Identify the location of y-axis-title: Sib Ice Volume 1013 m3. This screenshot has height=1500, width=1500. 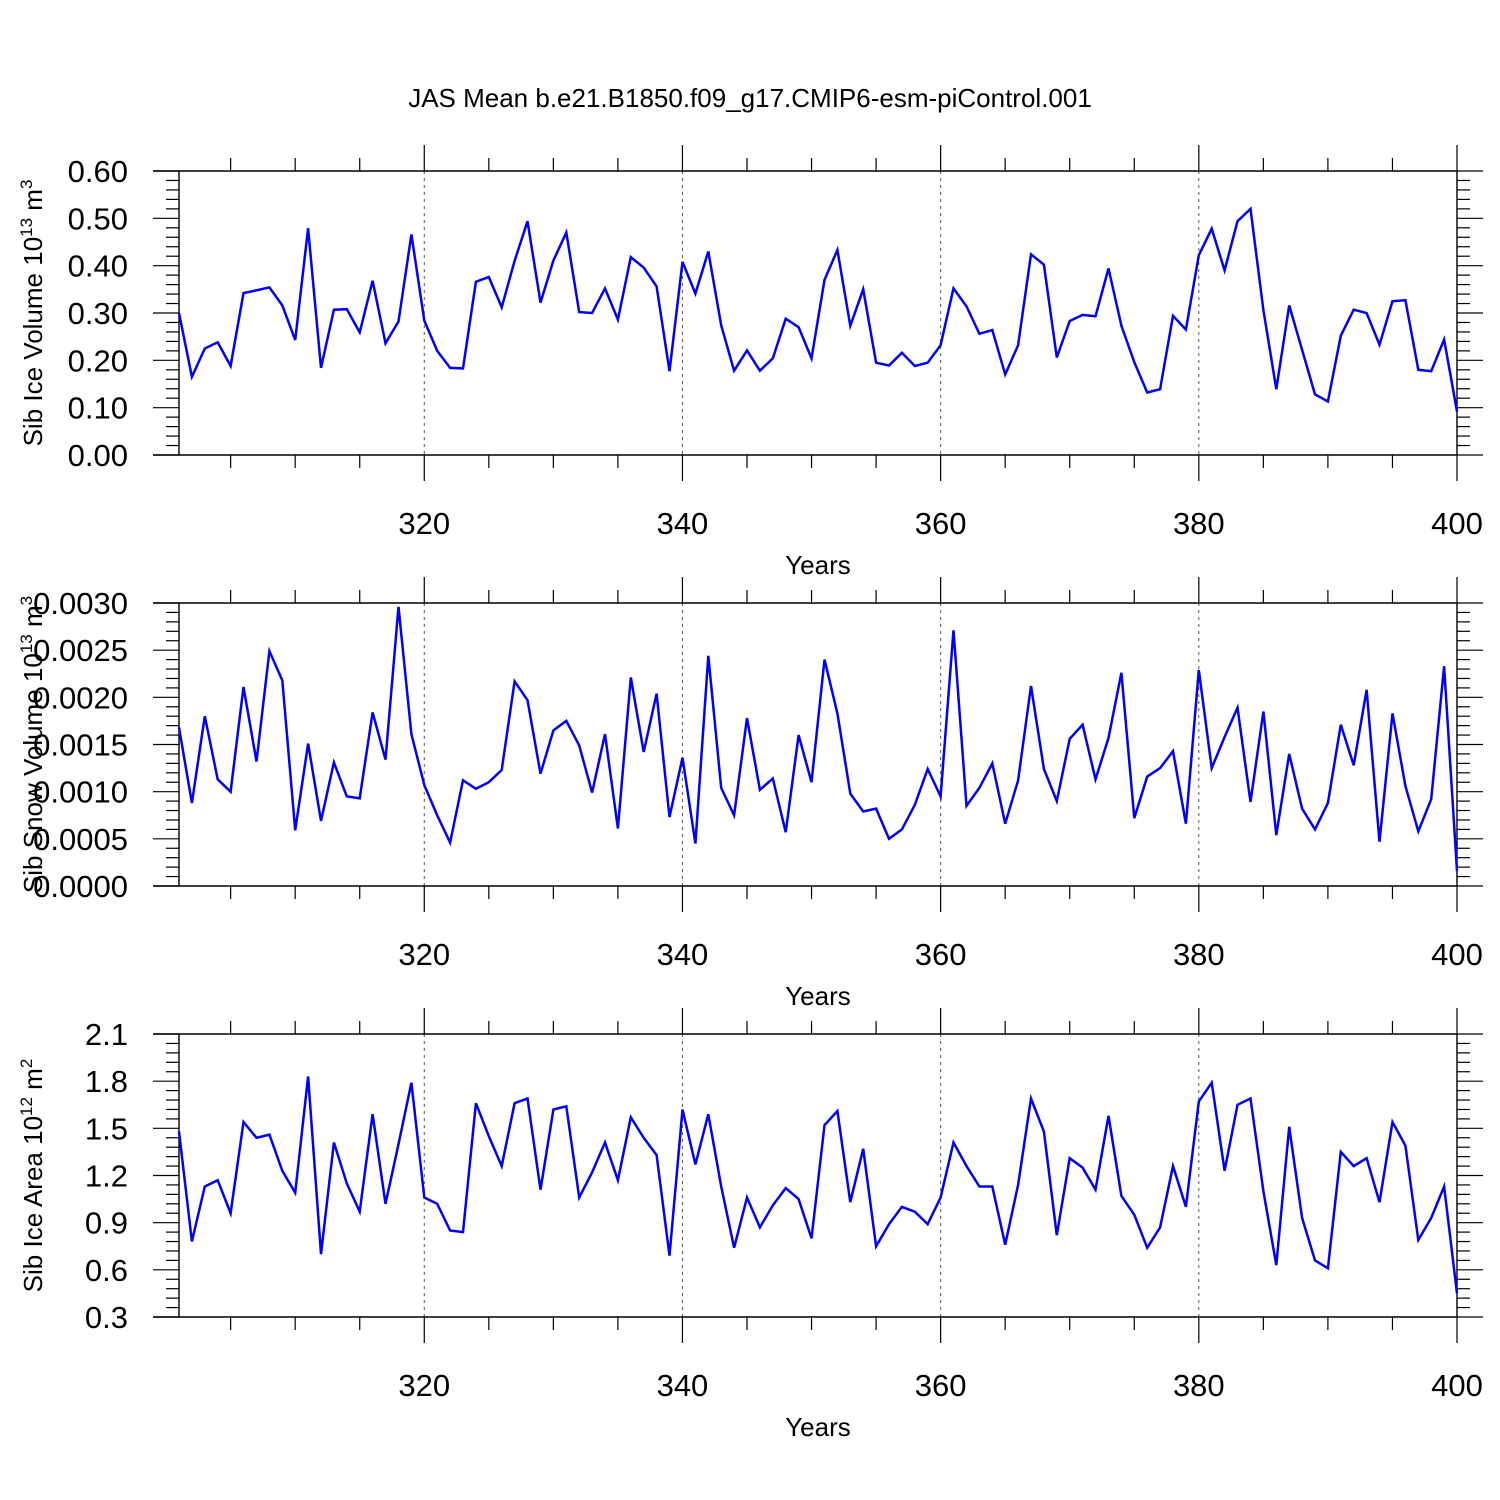
(32, 313).